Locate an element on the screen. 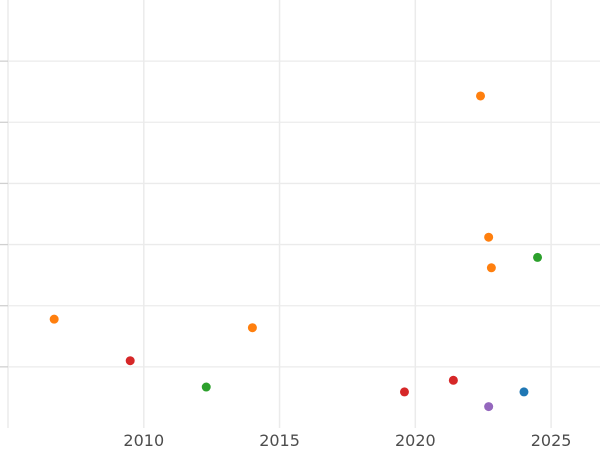 The image size is (600, 450). x-tick-labels: 2010 2015 2020 2025 is located at coordinates (347, 440).